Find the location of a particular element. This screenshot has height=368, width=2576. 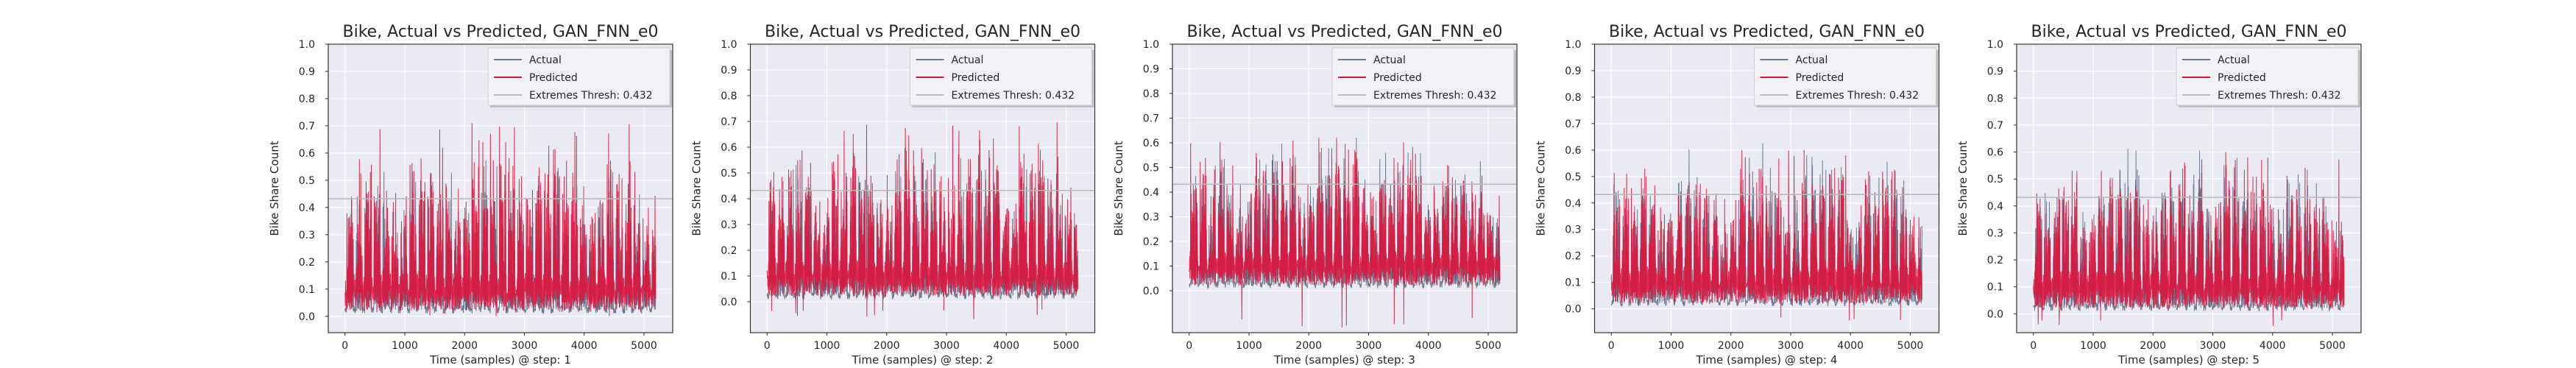

x-axis-label: Time (samples) @ step: 3 is located at coordinates (1344, 360).